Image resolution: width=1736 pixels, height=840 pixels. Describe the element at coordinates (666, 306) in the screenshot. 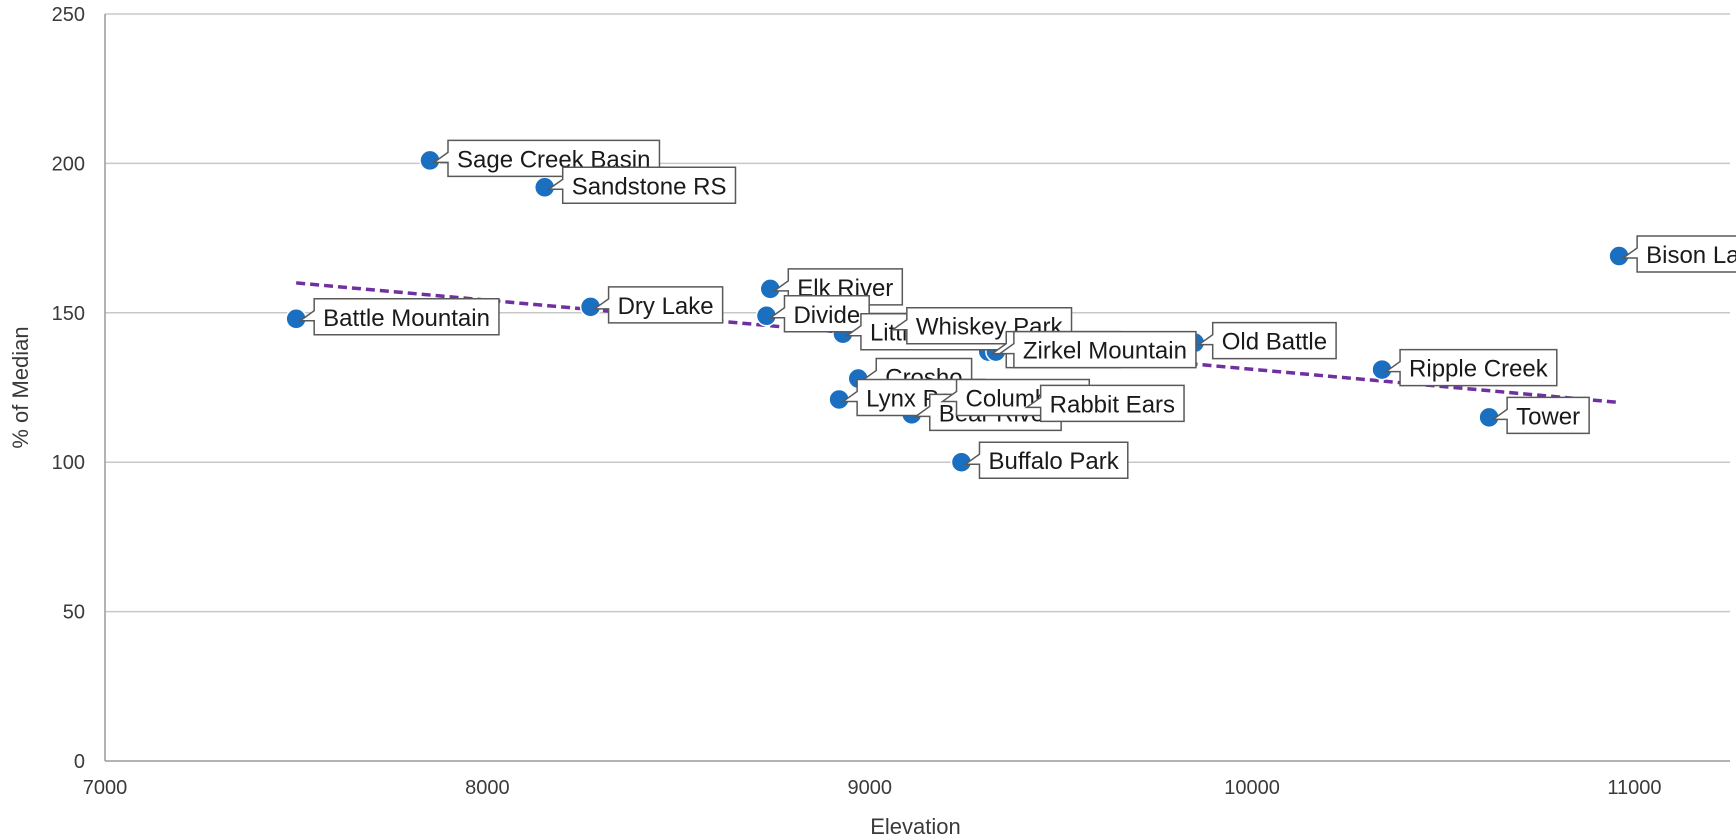

I see `data-label-text: Dry Lake` at that location.